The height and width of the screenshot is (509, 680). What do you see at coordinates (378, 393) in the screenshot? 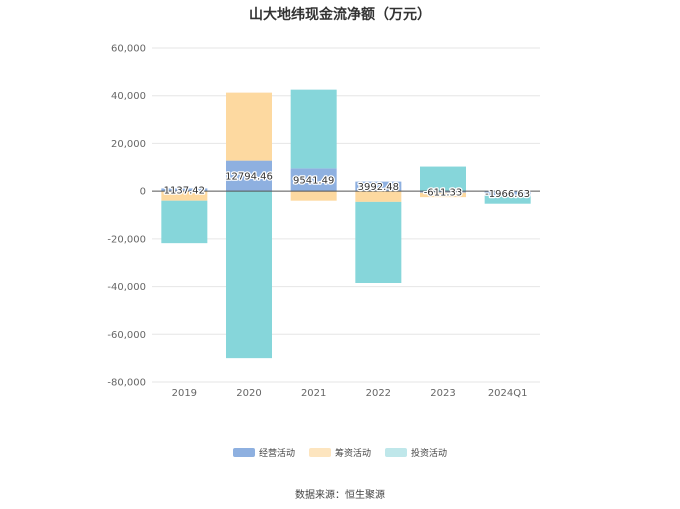
I see `x-tick-label: 2022` at bounding box center [378, 393].